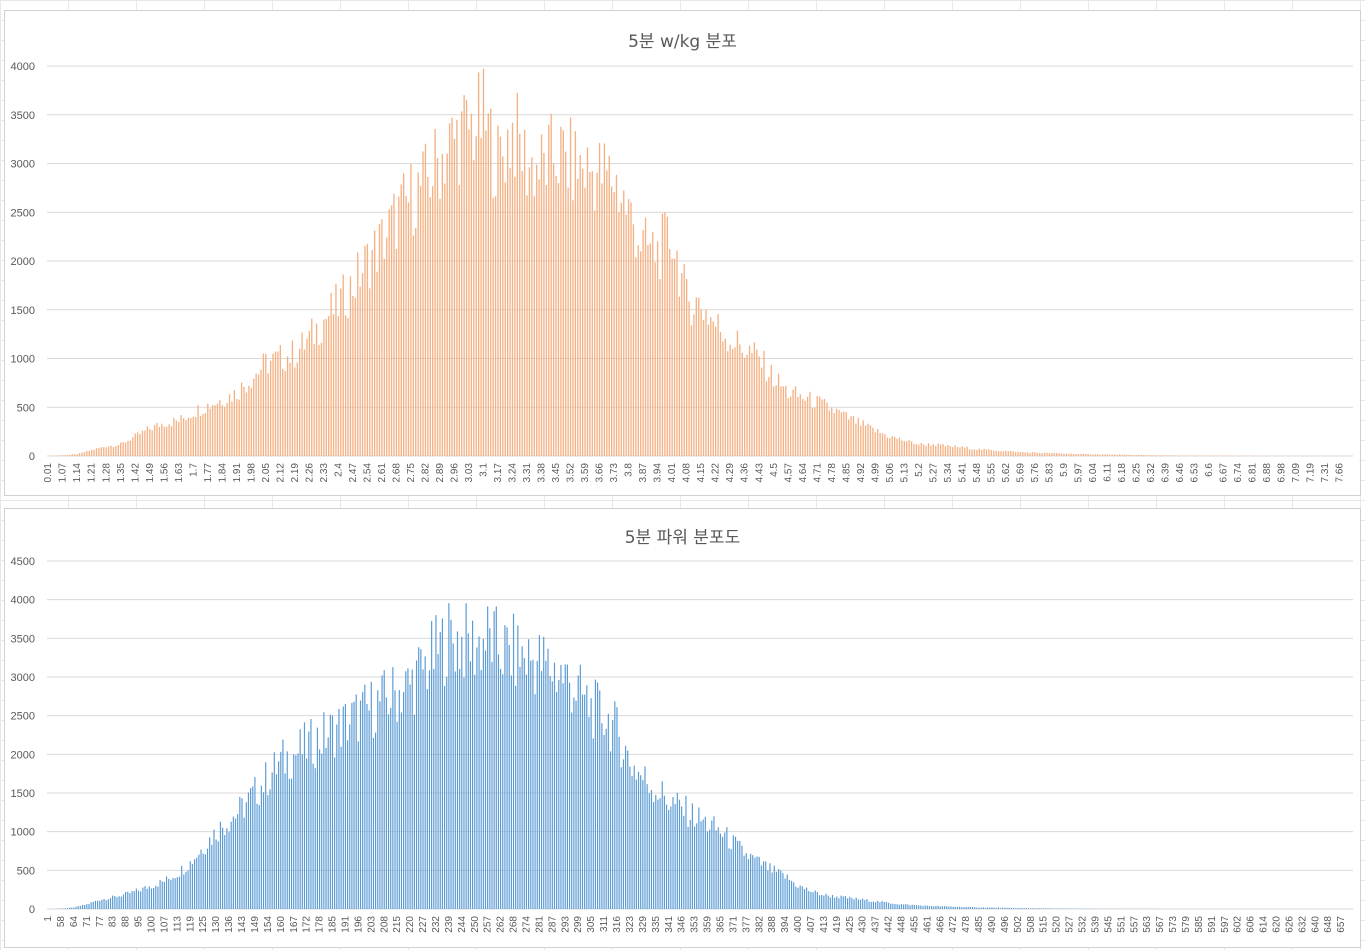 This screenshot has width=1365, height=950. Describe the element at coordinates (1311, 473) in the screenshot. I see `x-tick-label: 7.19` at that location.